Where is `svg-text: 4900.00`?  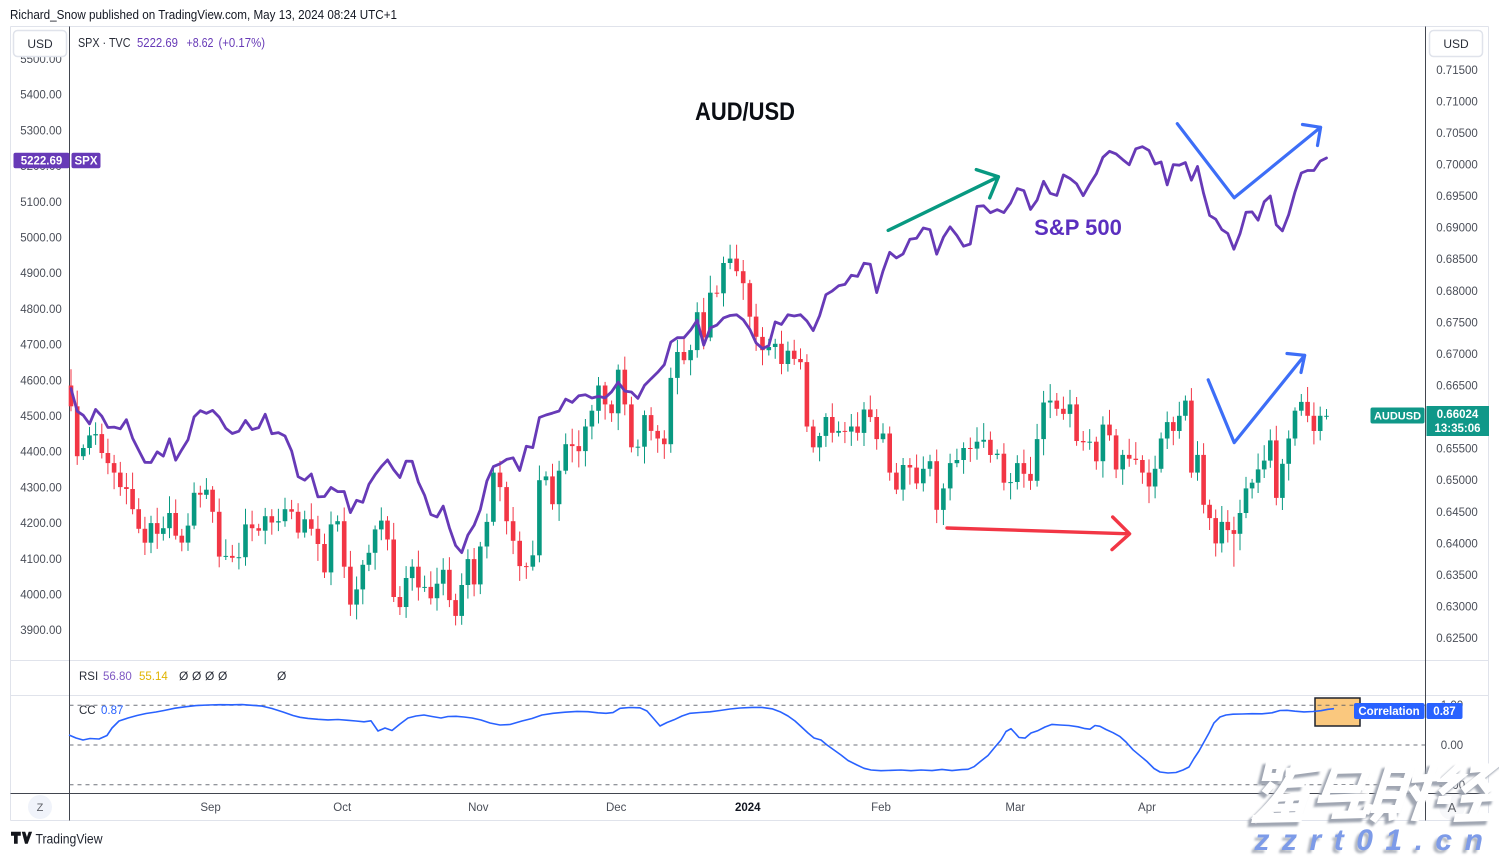
svg-text: 4900.00 is located at coordinates (41, 274).